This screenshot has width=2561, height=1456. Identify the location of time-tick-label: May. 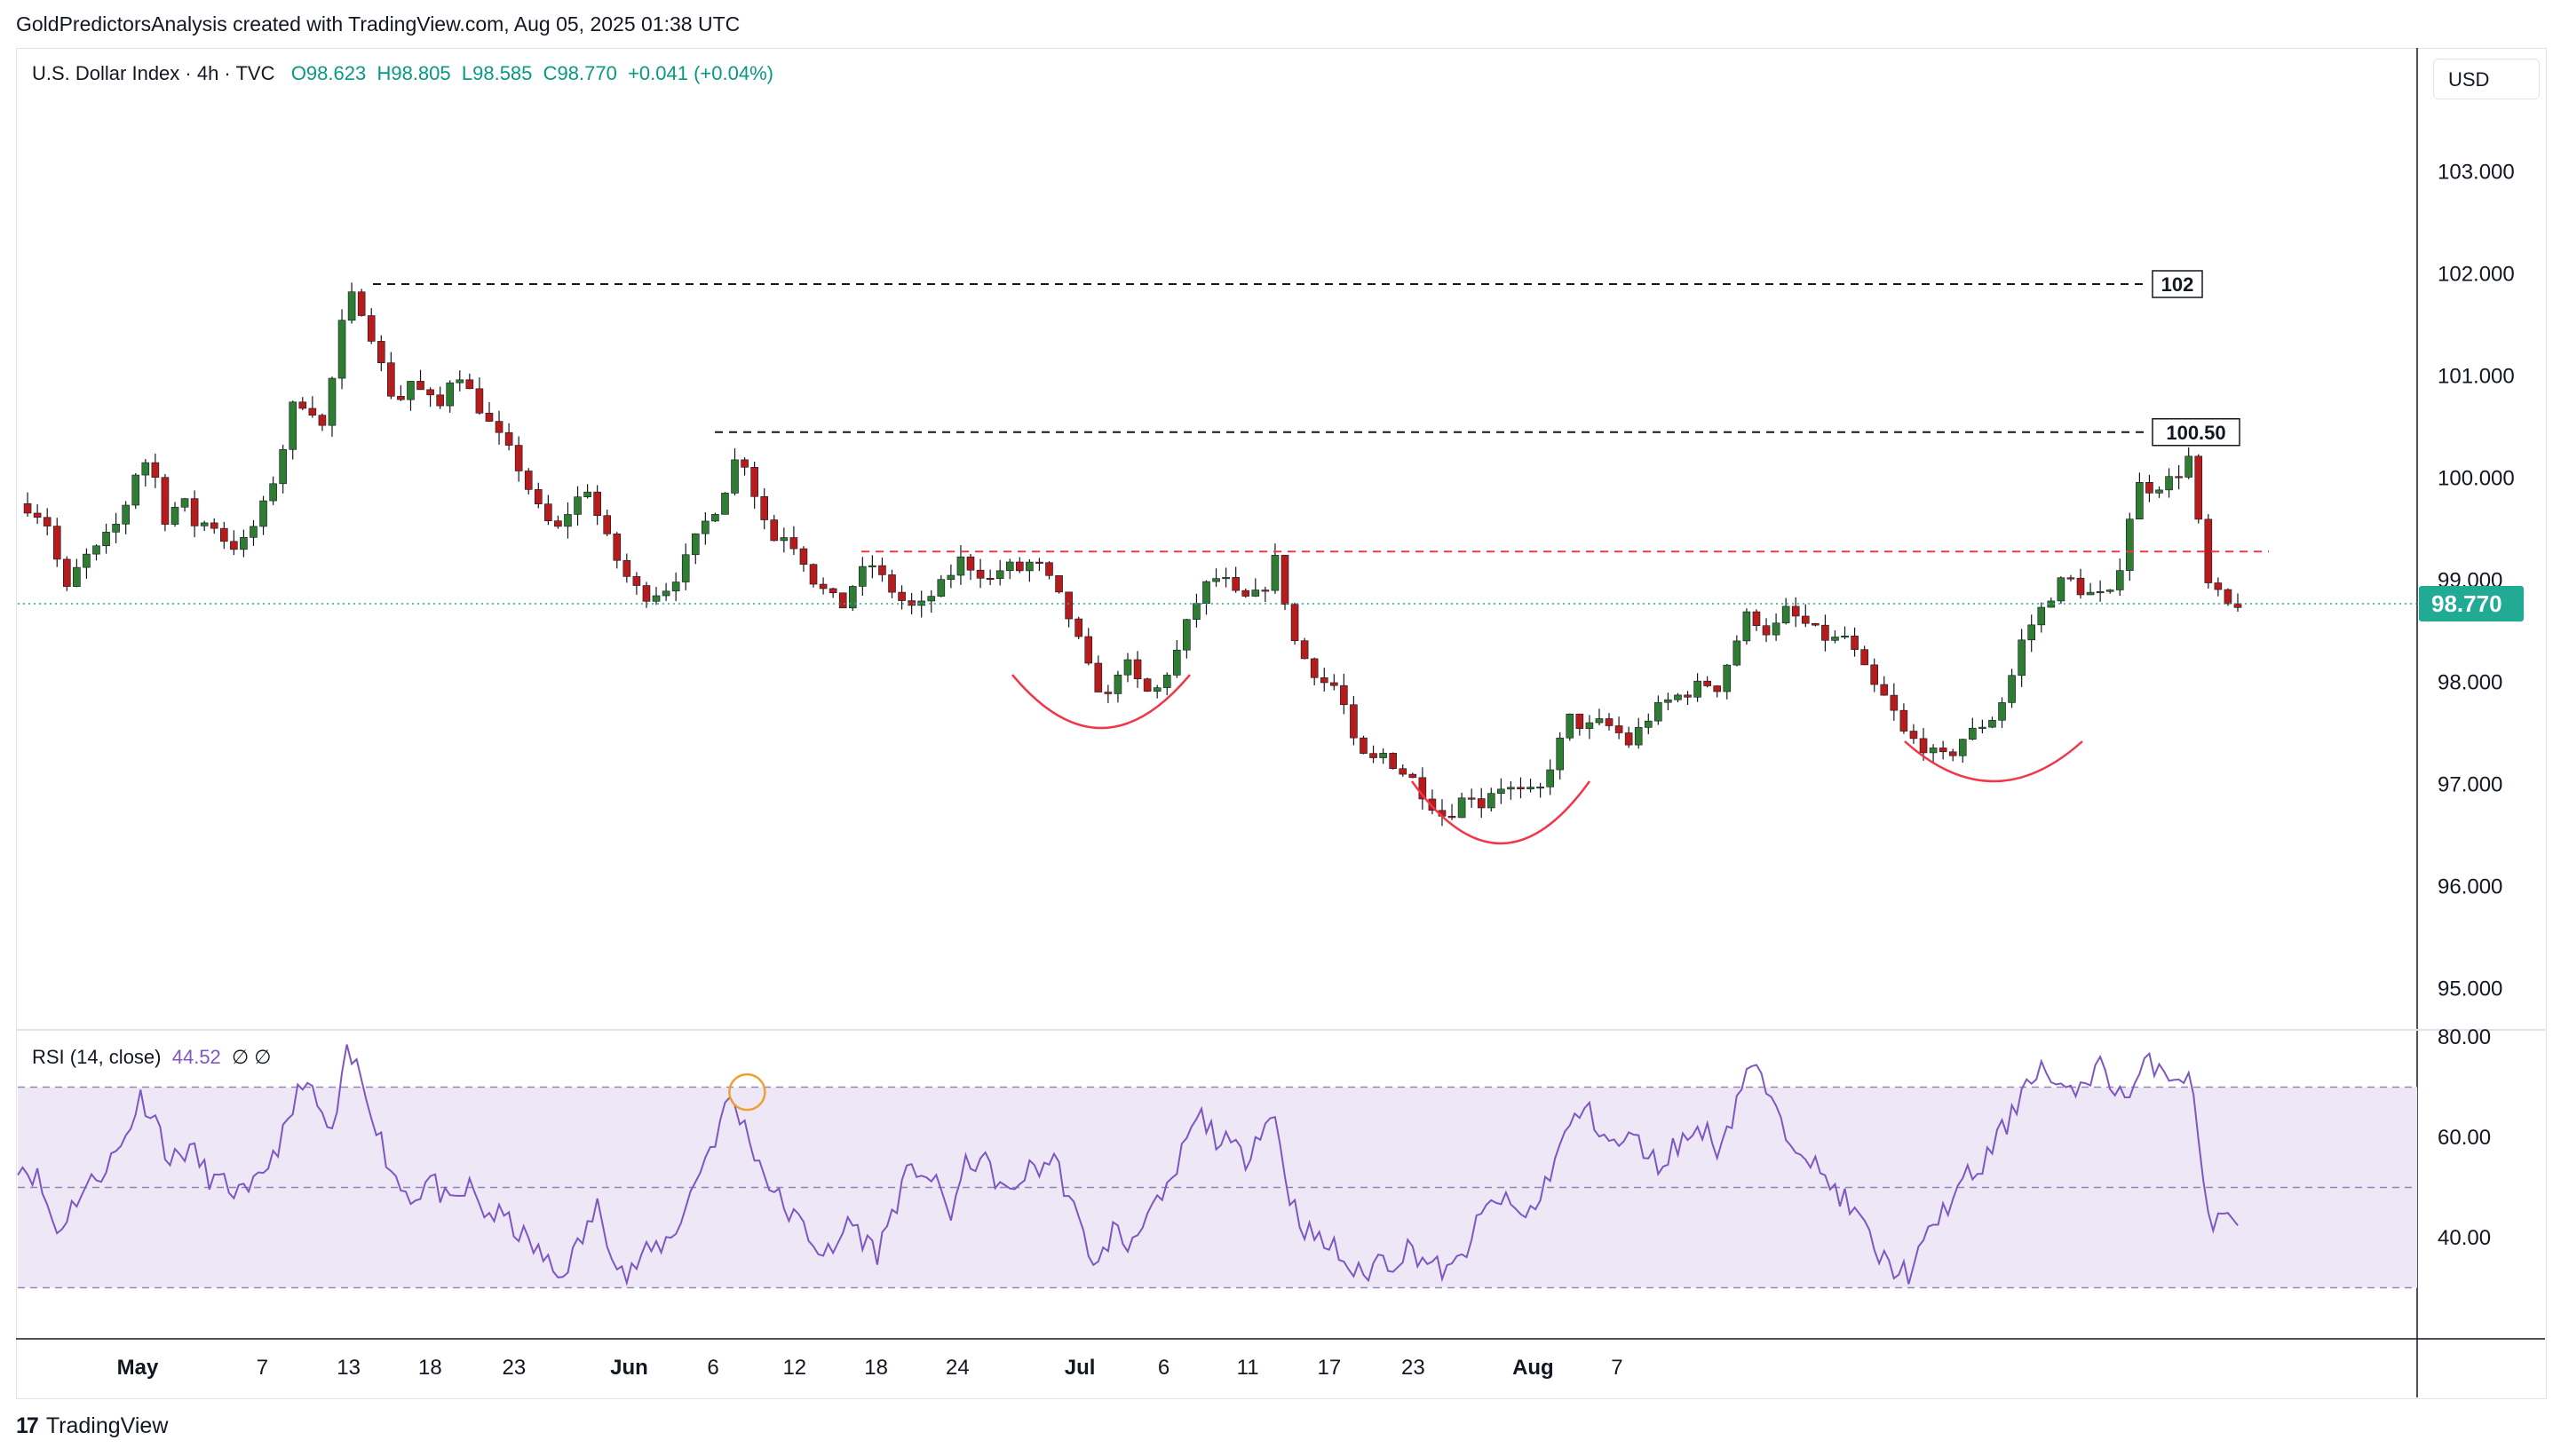
(138, 1368).